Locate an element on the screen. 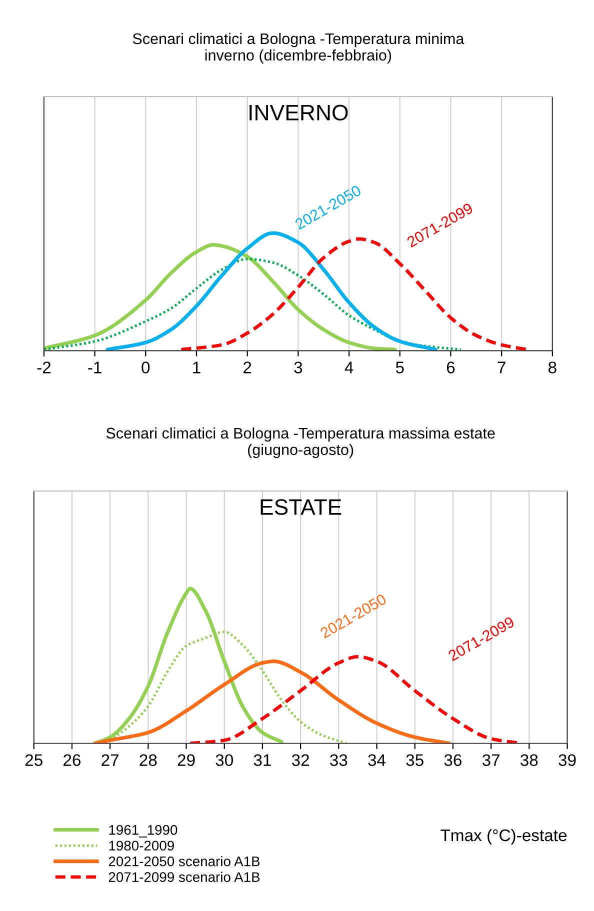 This screenshot has height=911, width=594. chart-title: Scenari climatici a Bologna -Temperatura minima inverno (dicembre-febbraio) is located at coordinates (298, 48).